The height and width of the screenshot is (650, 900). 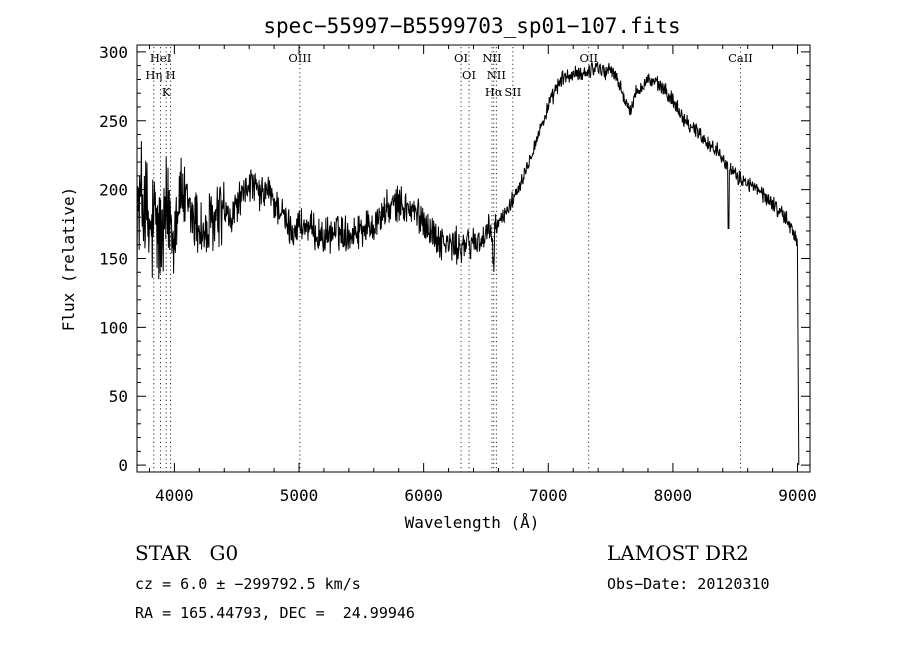 What do you see at coordinates (299, 495) in the screenshot?
I see `x-tick-label: 5000` at bounding box center [299, 495].